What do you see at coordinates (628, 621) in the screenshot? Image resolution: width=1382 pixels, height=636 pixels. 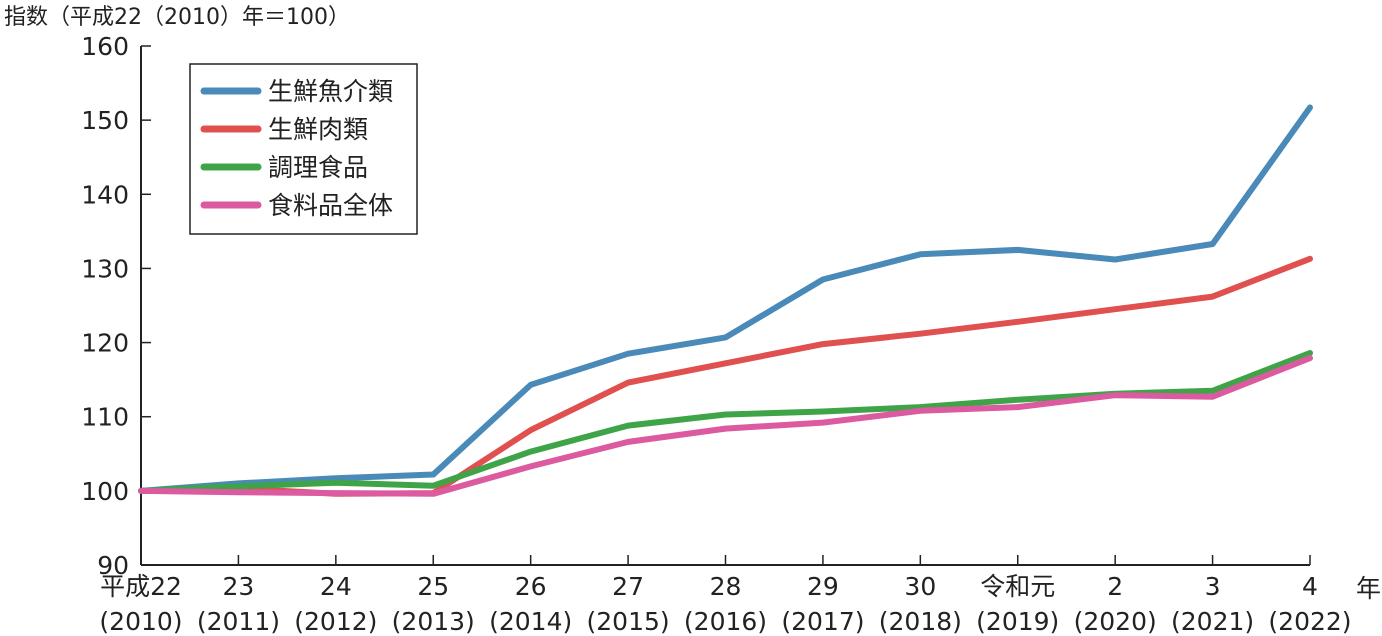 I see `x-tick-year-label: (2015)` at bounding box center [628, 621].